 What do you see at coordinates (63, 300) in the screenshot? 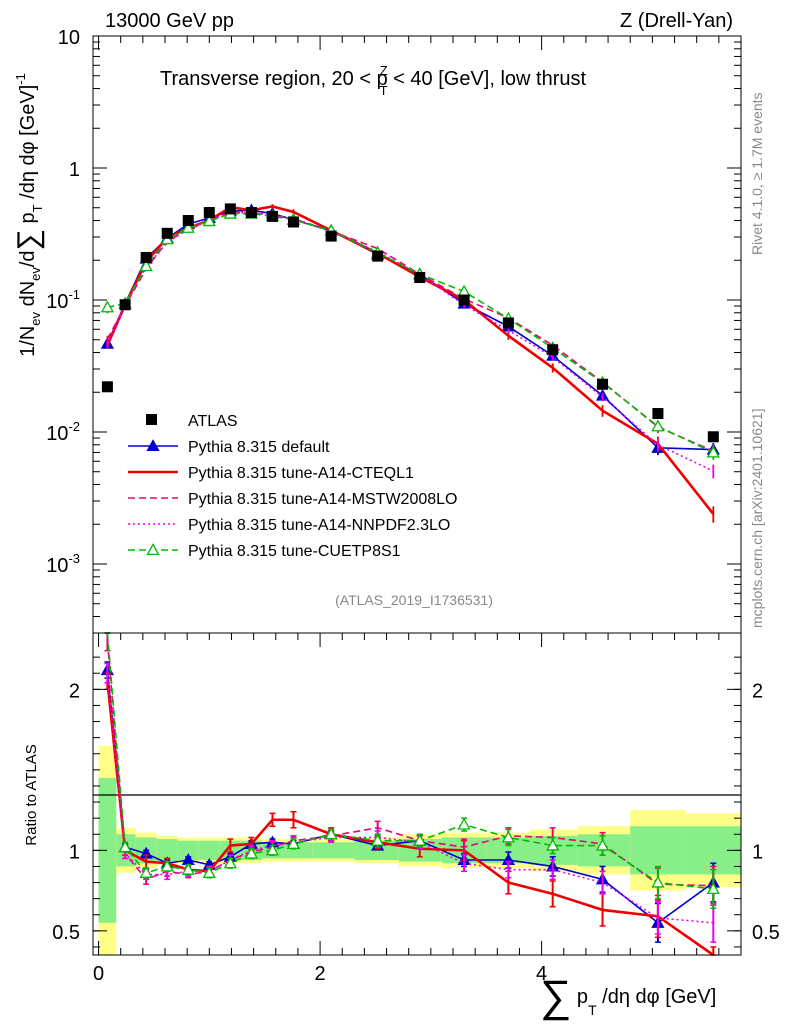
I see `main-y-tick-label: 10⁻¹` at bounding box center [63, 300].